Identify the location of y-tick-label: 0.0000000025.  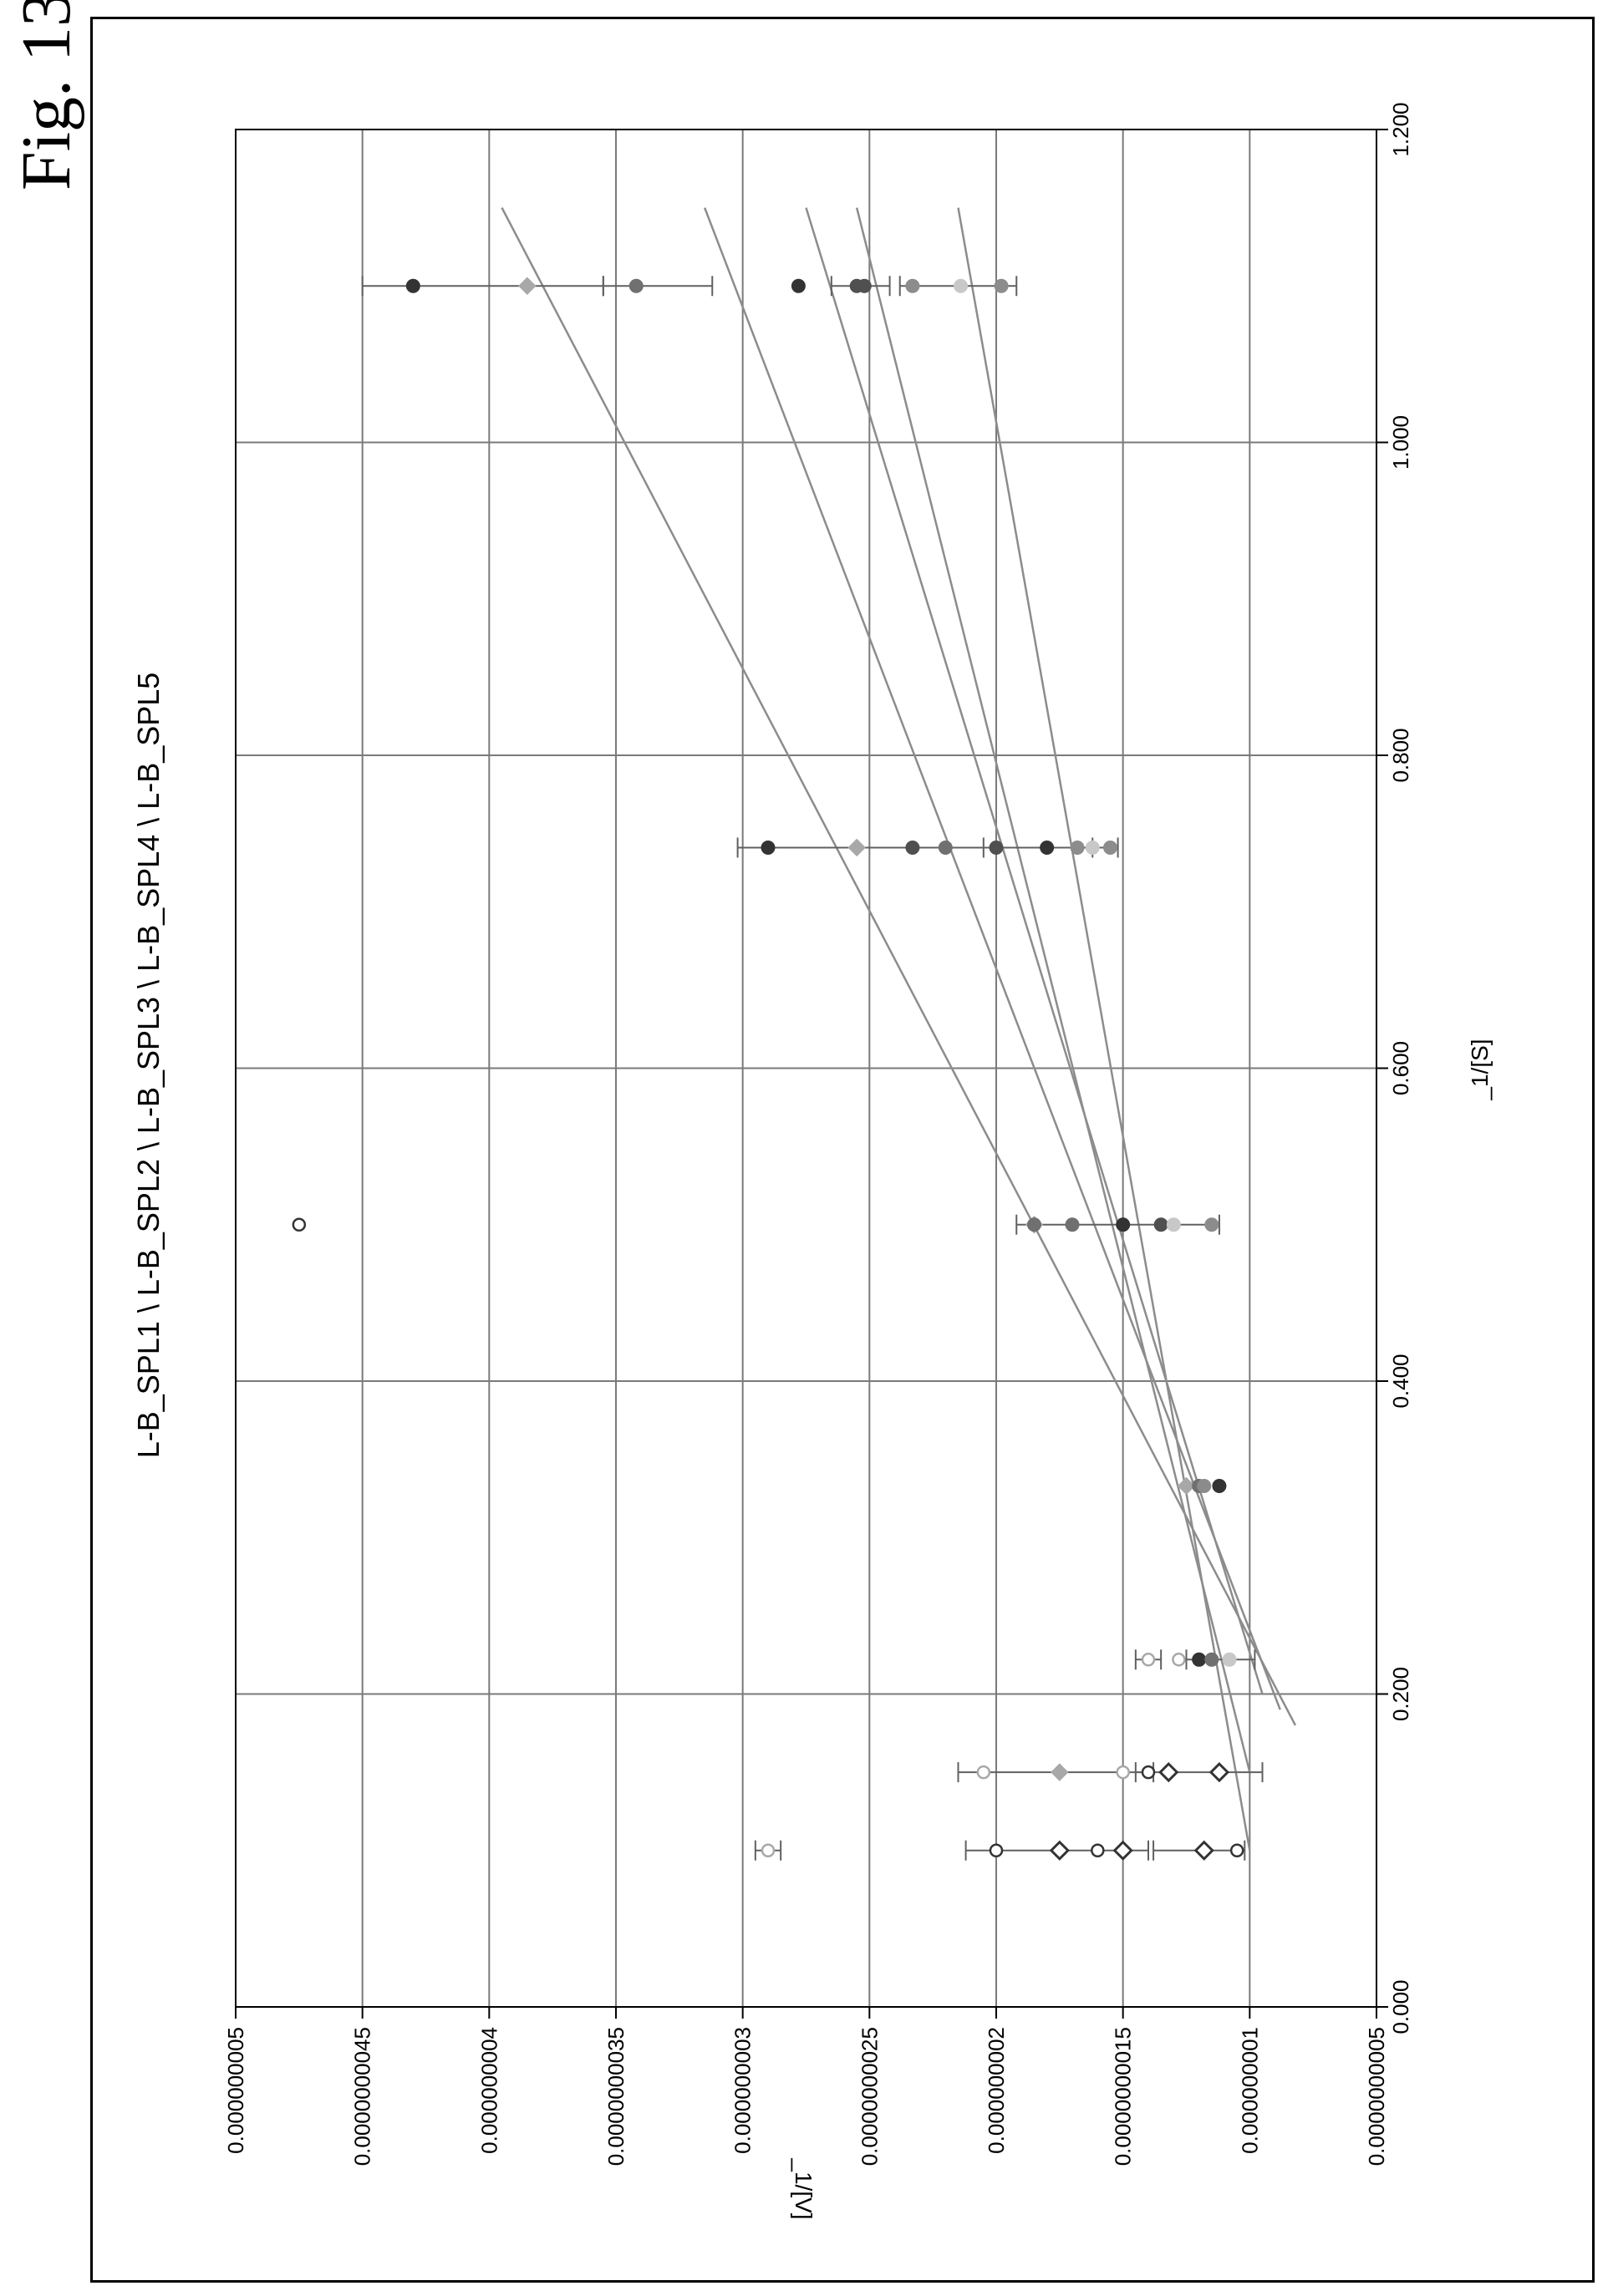
(869, 2096).